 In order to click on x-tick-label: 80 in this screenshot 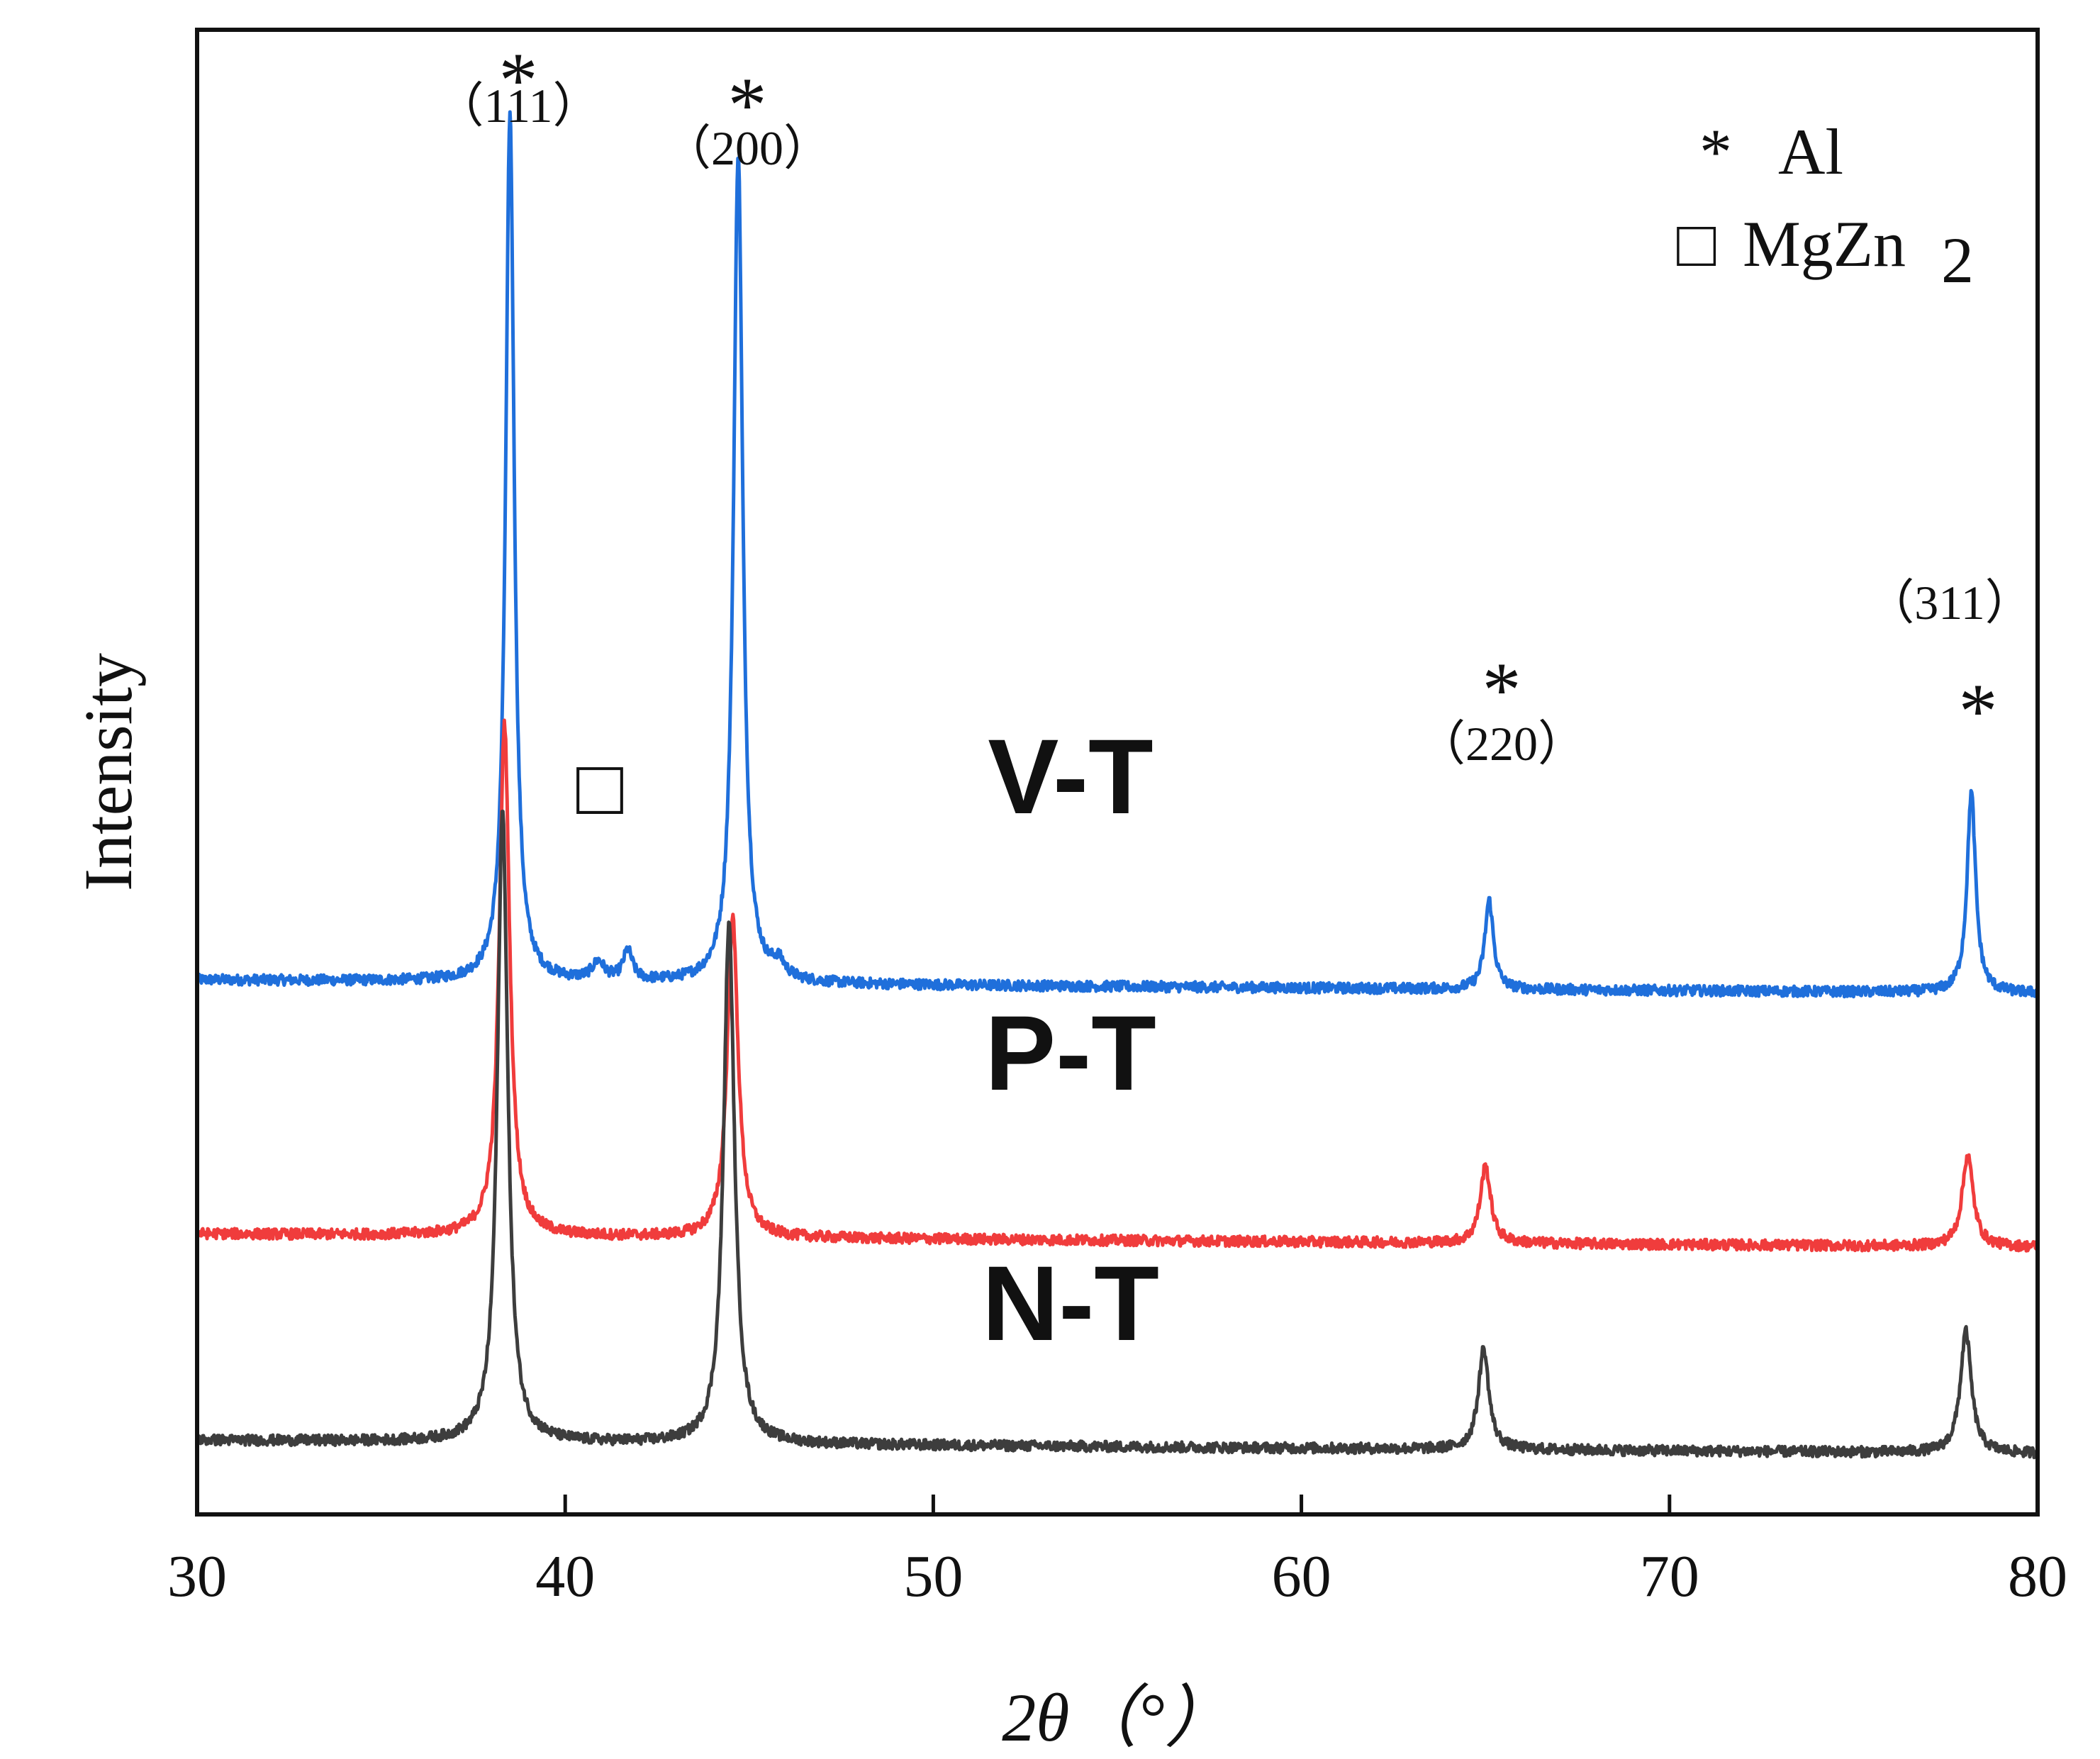, I will do `click(2038, 1576)`.